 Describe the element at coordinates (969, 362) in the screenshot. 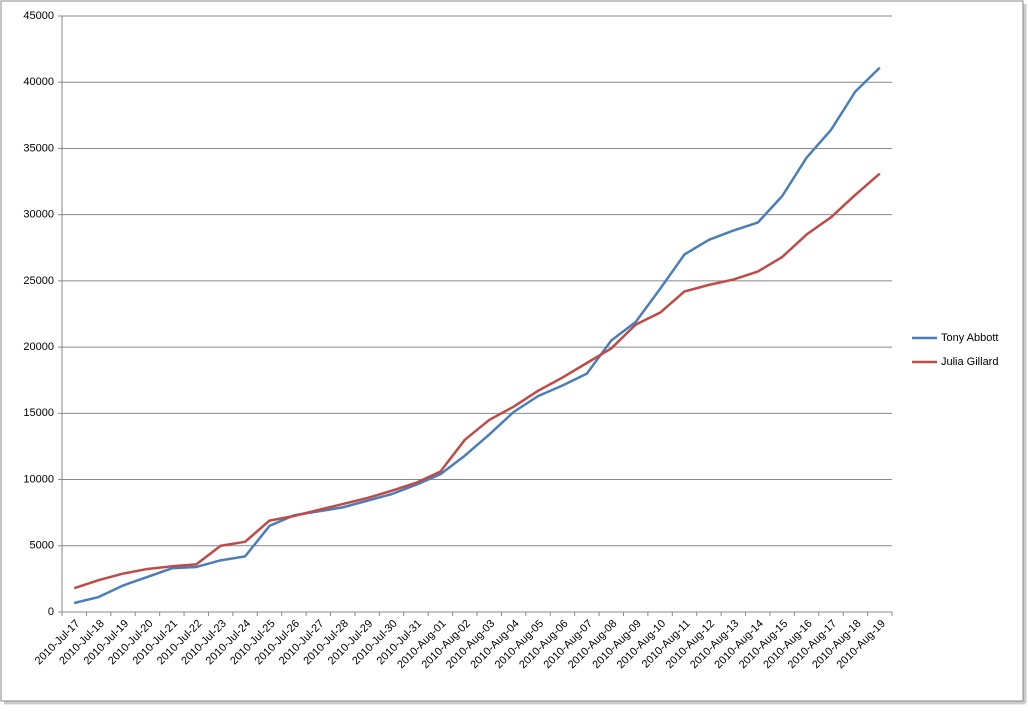

I see `legend-label: Julia Gillard` at that location.